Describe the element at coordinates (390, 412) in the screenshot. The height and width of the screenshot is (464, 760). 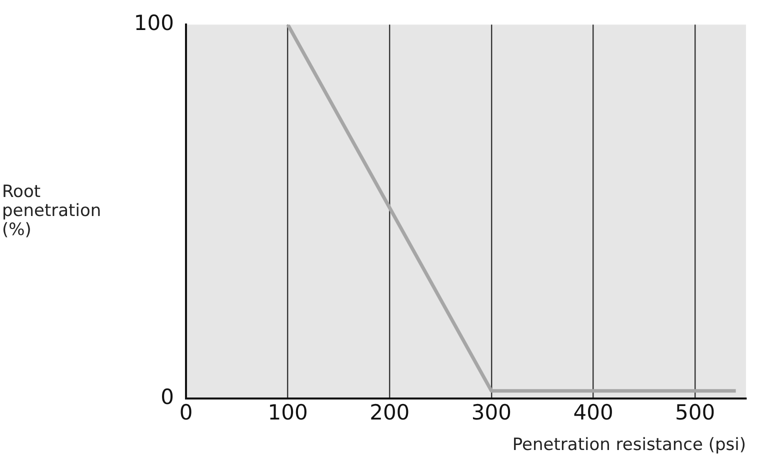
I see `x-tick-label: 200` at that location.